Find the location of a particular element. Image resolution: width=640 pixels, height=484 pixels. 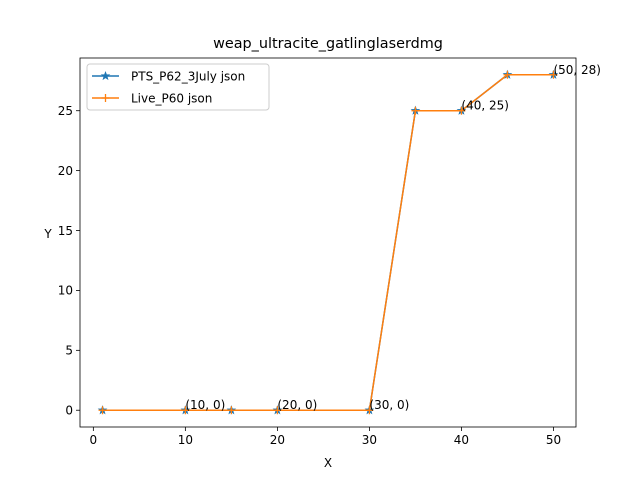

y-tick-label: 5 is located at coordinates (69, 351).